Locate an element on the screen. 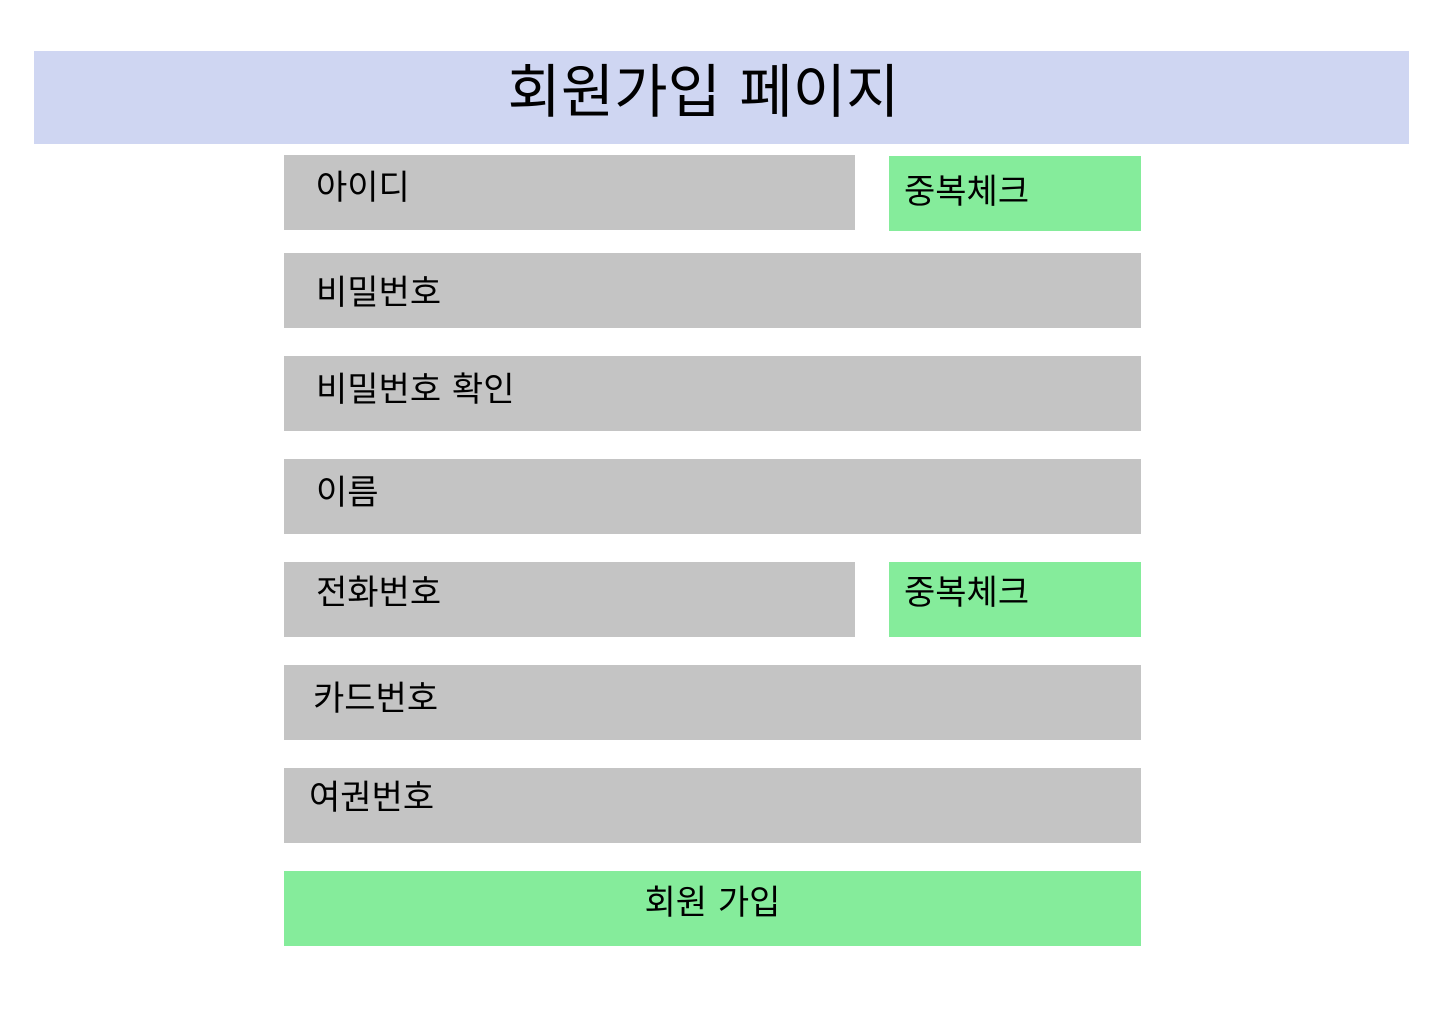 The height and width of the screenshot is (1024, 1440). signup-button-label: 회원 가입 is located at coordinates (712, 903).